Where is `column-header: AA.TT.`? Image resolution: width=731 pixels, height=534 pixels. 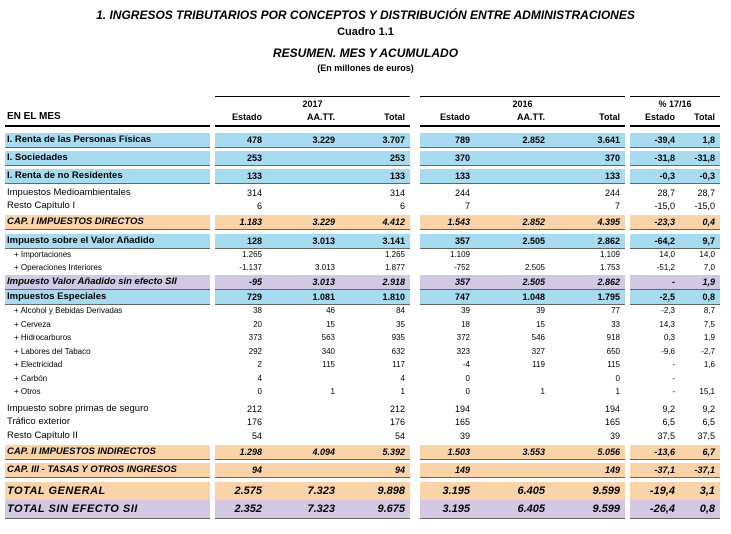 column-header: AA.TT. is located at coordinates (321, 117).